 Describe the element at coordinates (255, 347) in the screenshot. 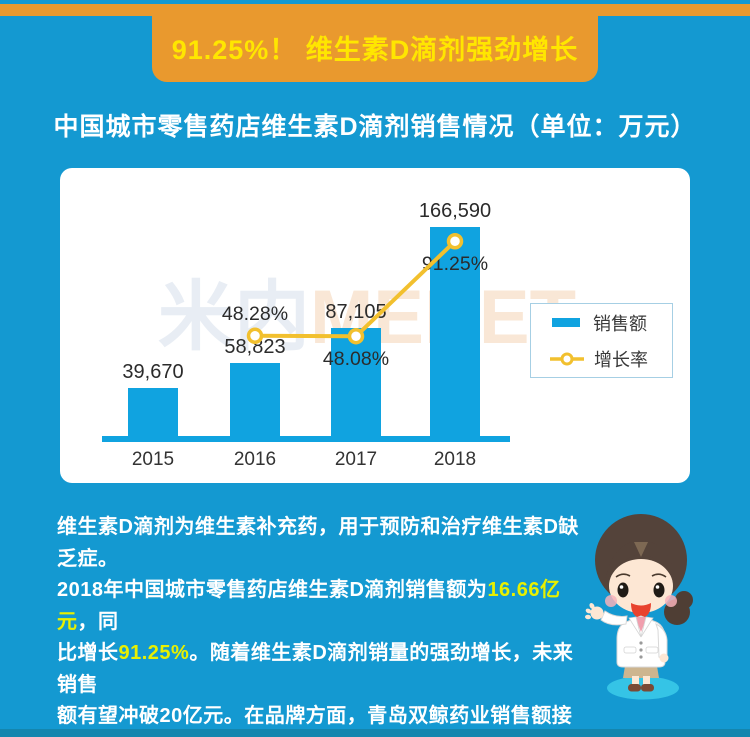

I see `bar-value-label: 58,823` at that location.